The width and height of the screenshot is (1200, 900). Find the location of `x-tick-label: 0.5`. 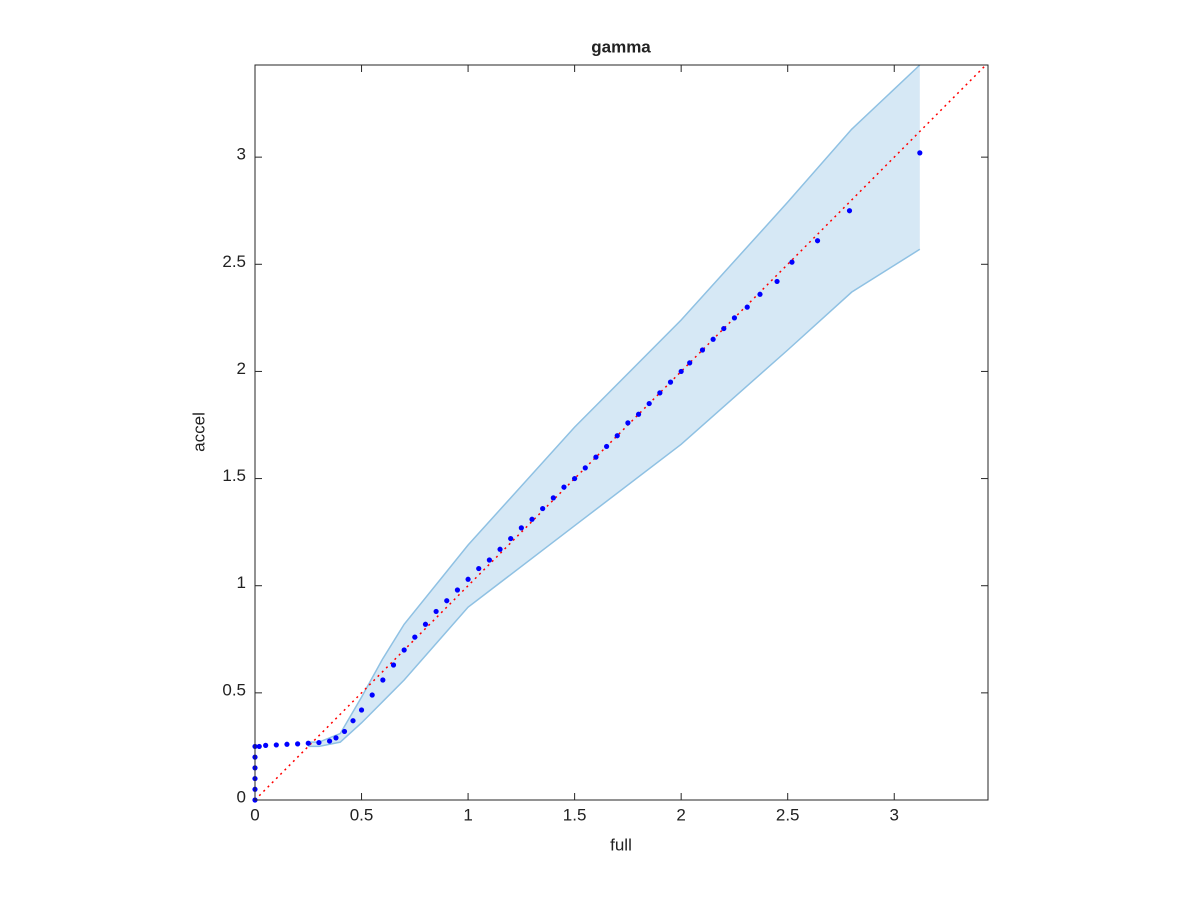

x-tick-label: 0.5 is located at coordinates (362, 814).